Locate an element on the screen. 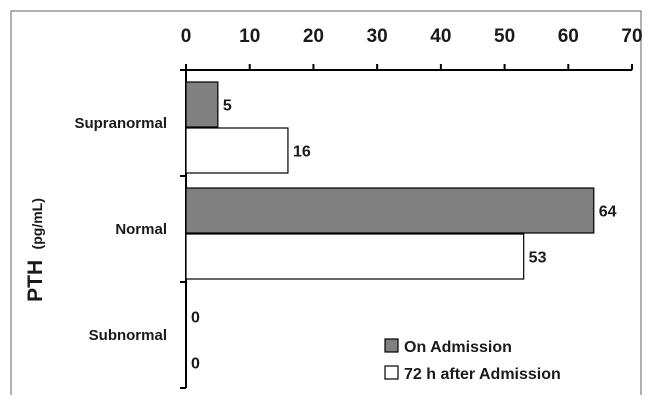 The image size is (652, 403). y-axis-title-unit: (pg/mL) is located at coordinates (37, 223).